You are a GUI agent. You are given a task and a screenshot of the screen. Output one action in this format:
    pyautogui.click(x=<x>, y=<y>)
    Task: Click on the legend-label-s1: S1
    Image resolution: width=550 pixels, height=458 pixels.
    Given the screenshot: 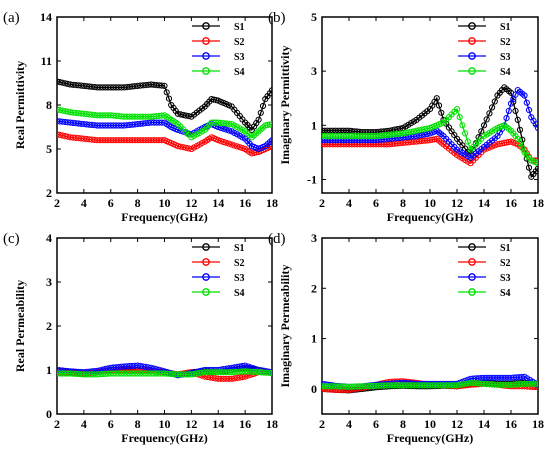 What is the action you would take?
    pyautogui.click(x=505, y=27)
    